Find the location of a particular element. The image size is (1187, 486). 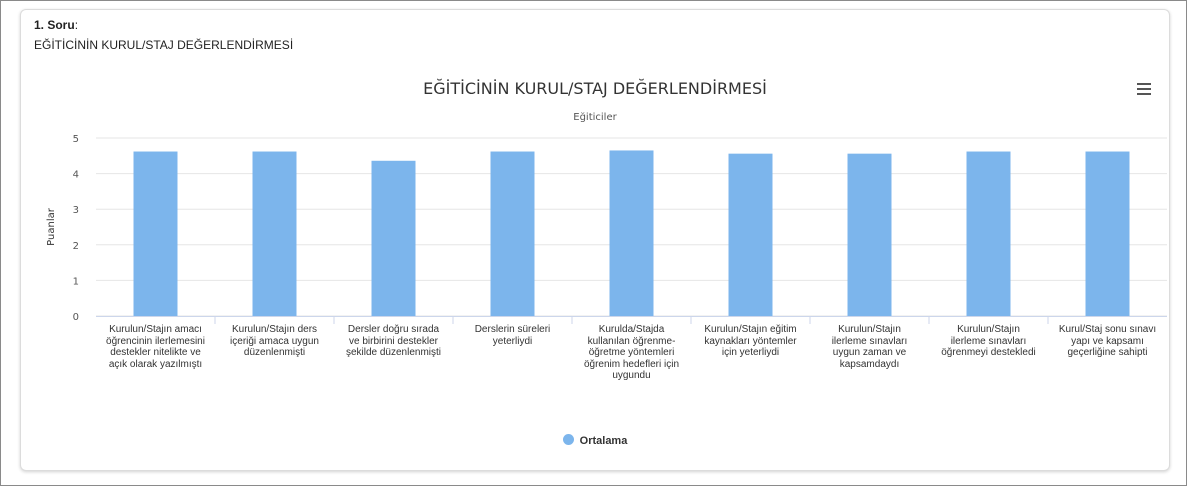

hamburger-menu-icon is located at coordinates (1144, 89).